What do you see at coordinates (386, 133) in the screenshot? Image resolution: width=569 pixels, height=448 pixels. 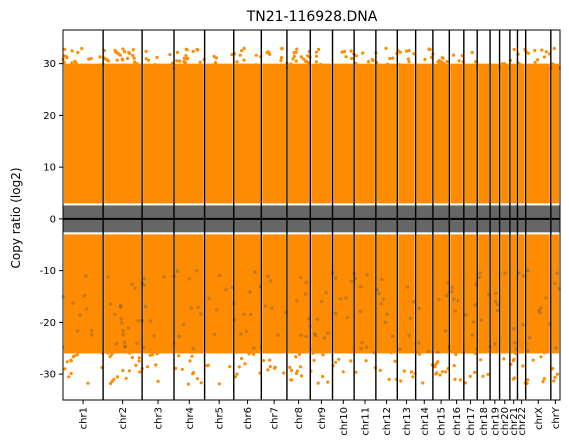 I see `segment-band-upper-chr12` at bounding box center [386, 133].